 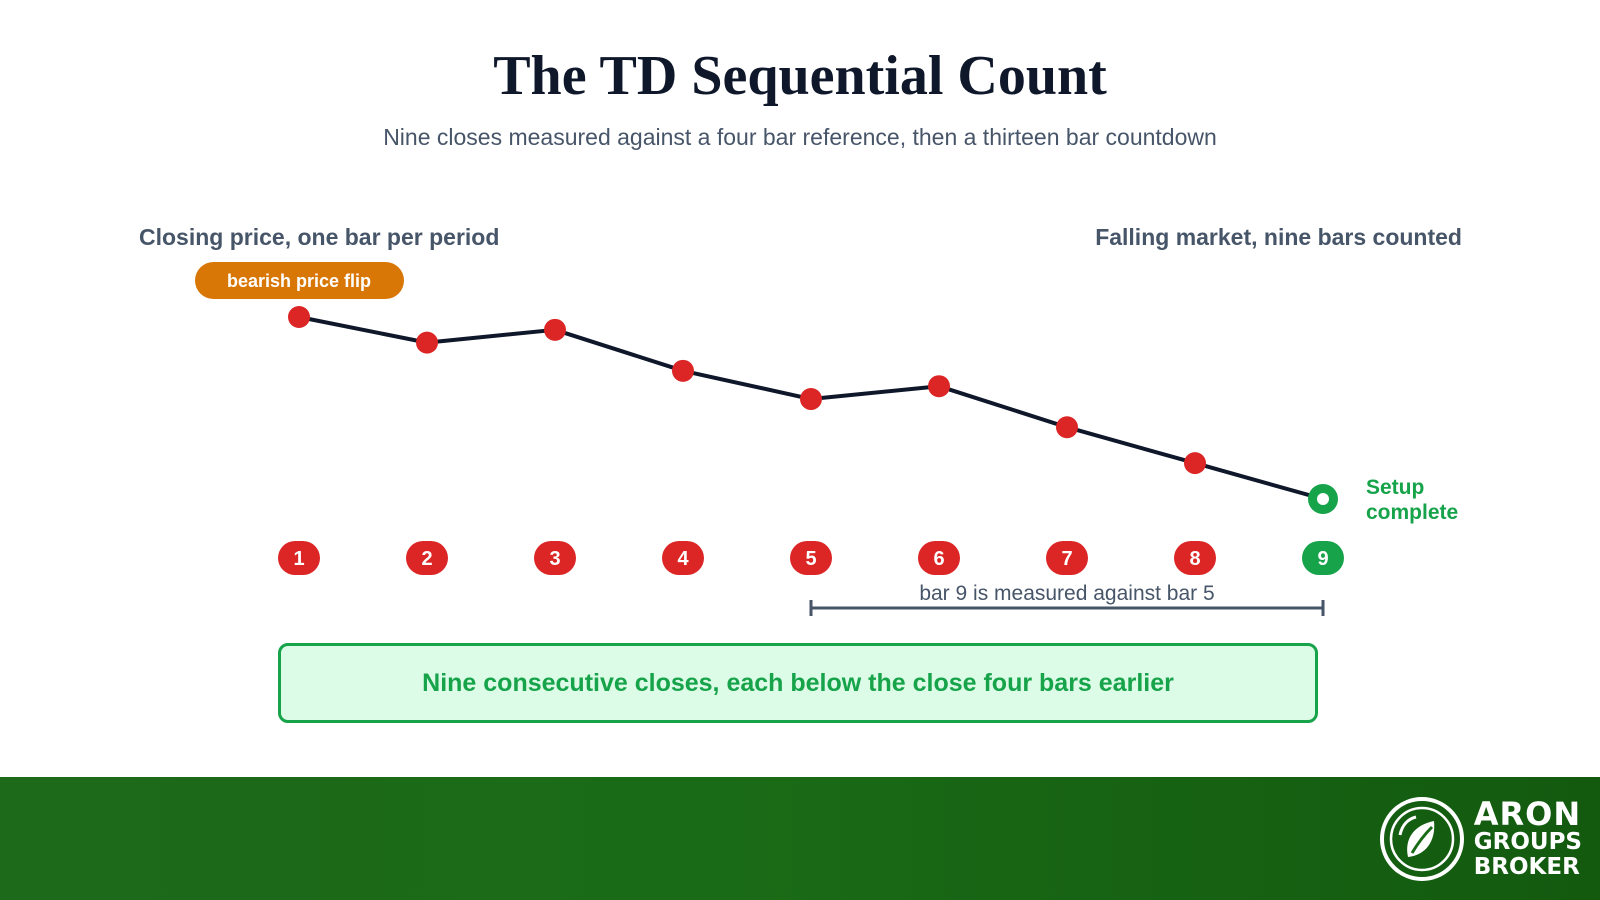 I want to click on axis-caption: Closing price, one bar per period, so click(x=319, y=237).